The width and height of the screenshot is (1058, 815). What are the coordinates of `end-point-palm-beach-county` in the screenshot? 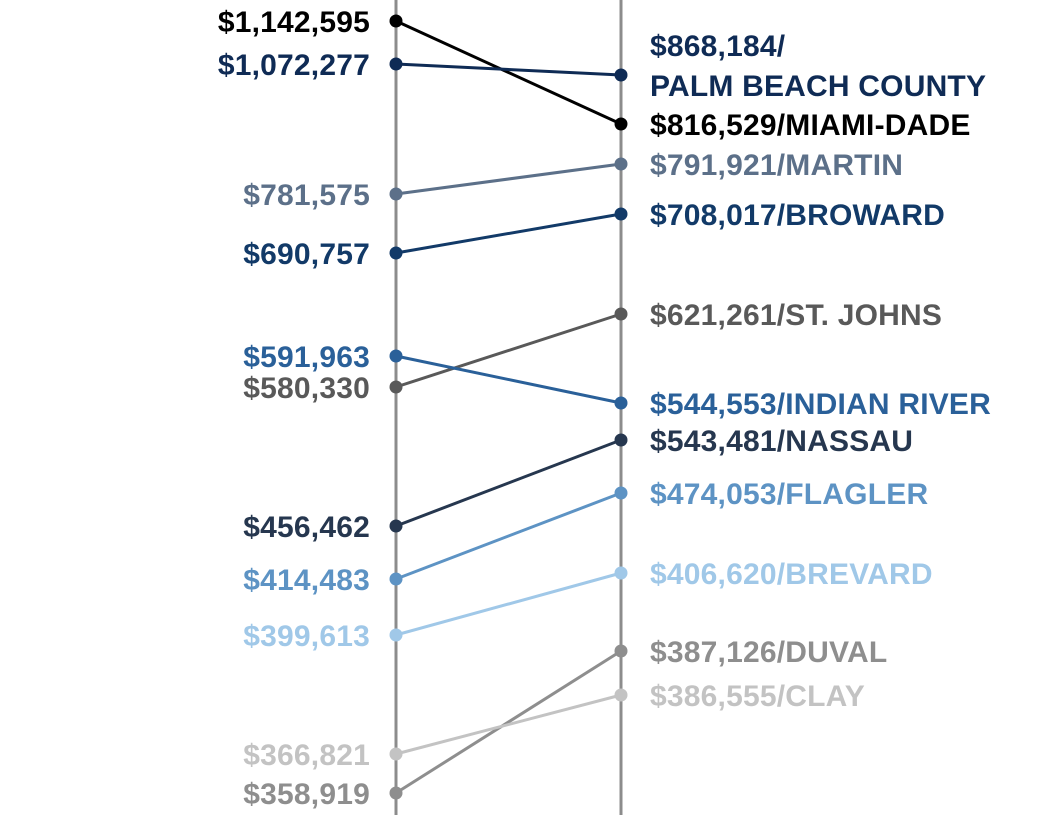 It's located at (621, 75).